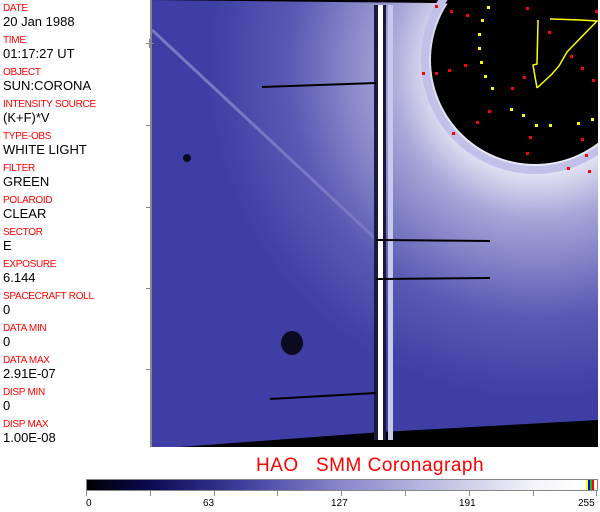 This screenshot has height=512, width=600. I want to click on overlay-triangle, so click(567, 53).